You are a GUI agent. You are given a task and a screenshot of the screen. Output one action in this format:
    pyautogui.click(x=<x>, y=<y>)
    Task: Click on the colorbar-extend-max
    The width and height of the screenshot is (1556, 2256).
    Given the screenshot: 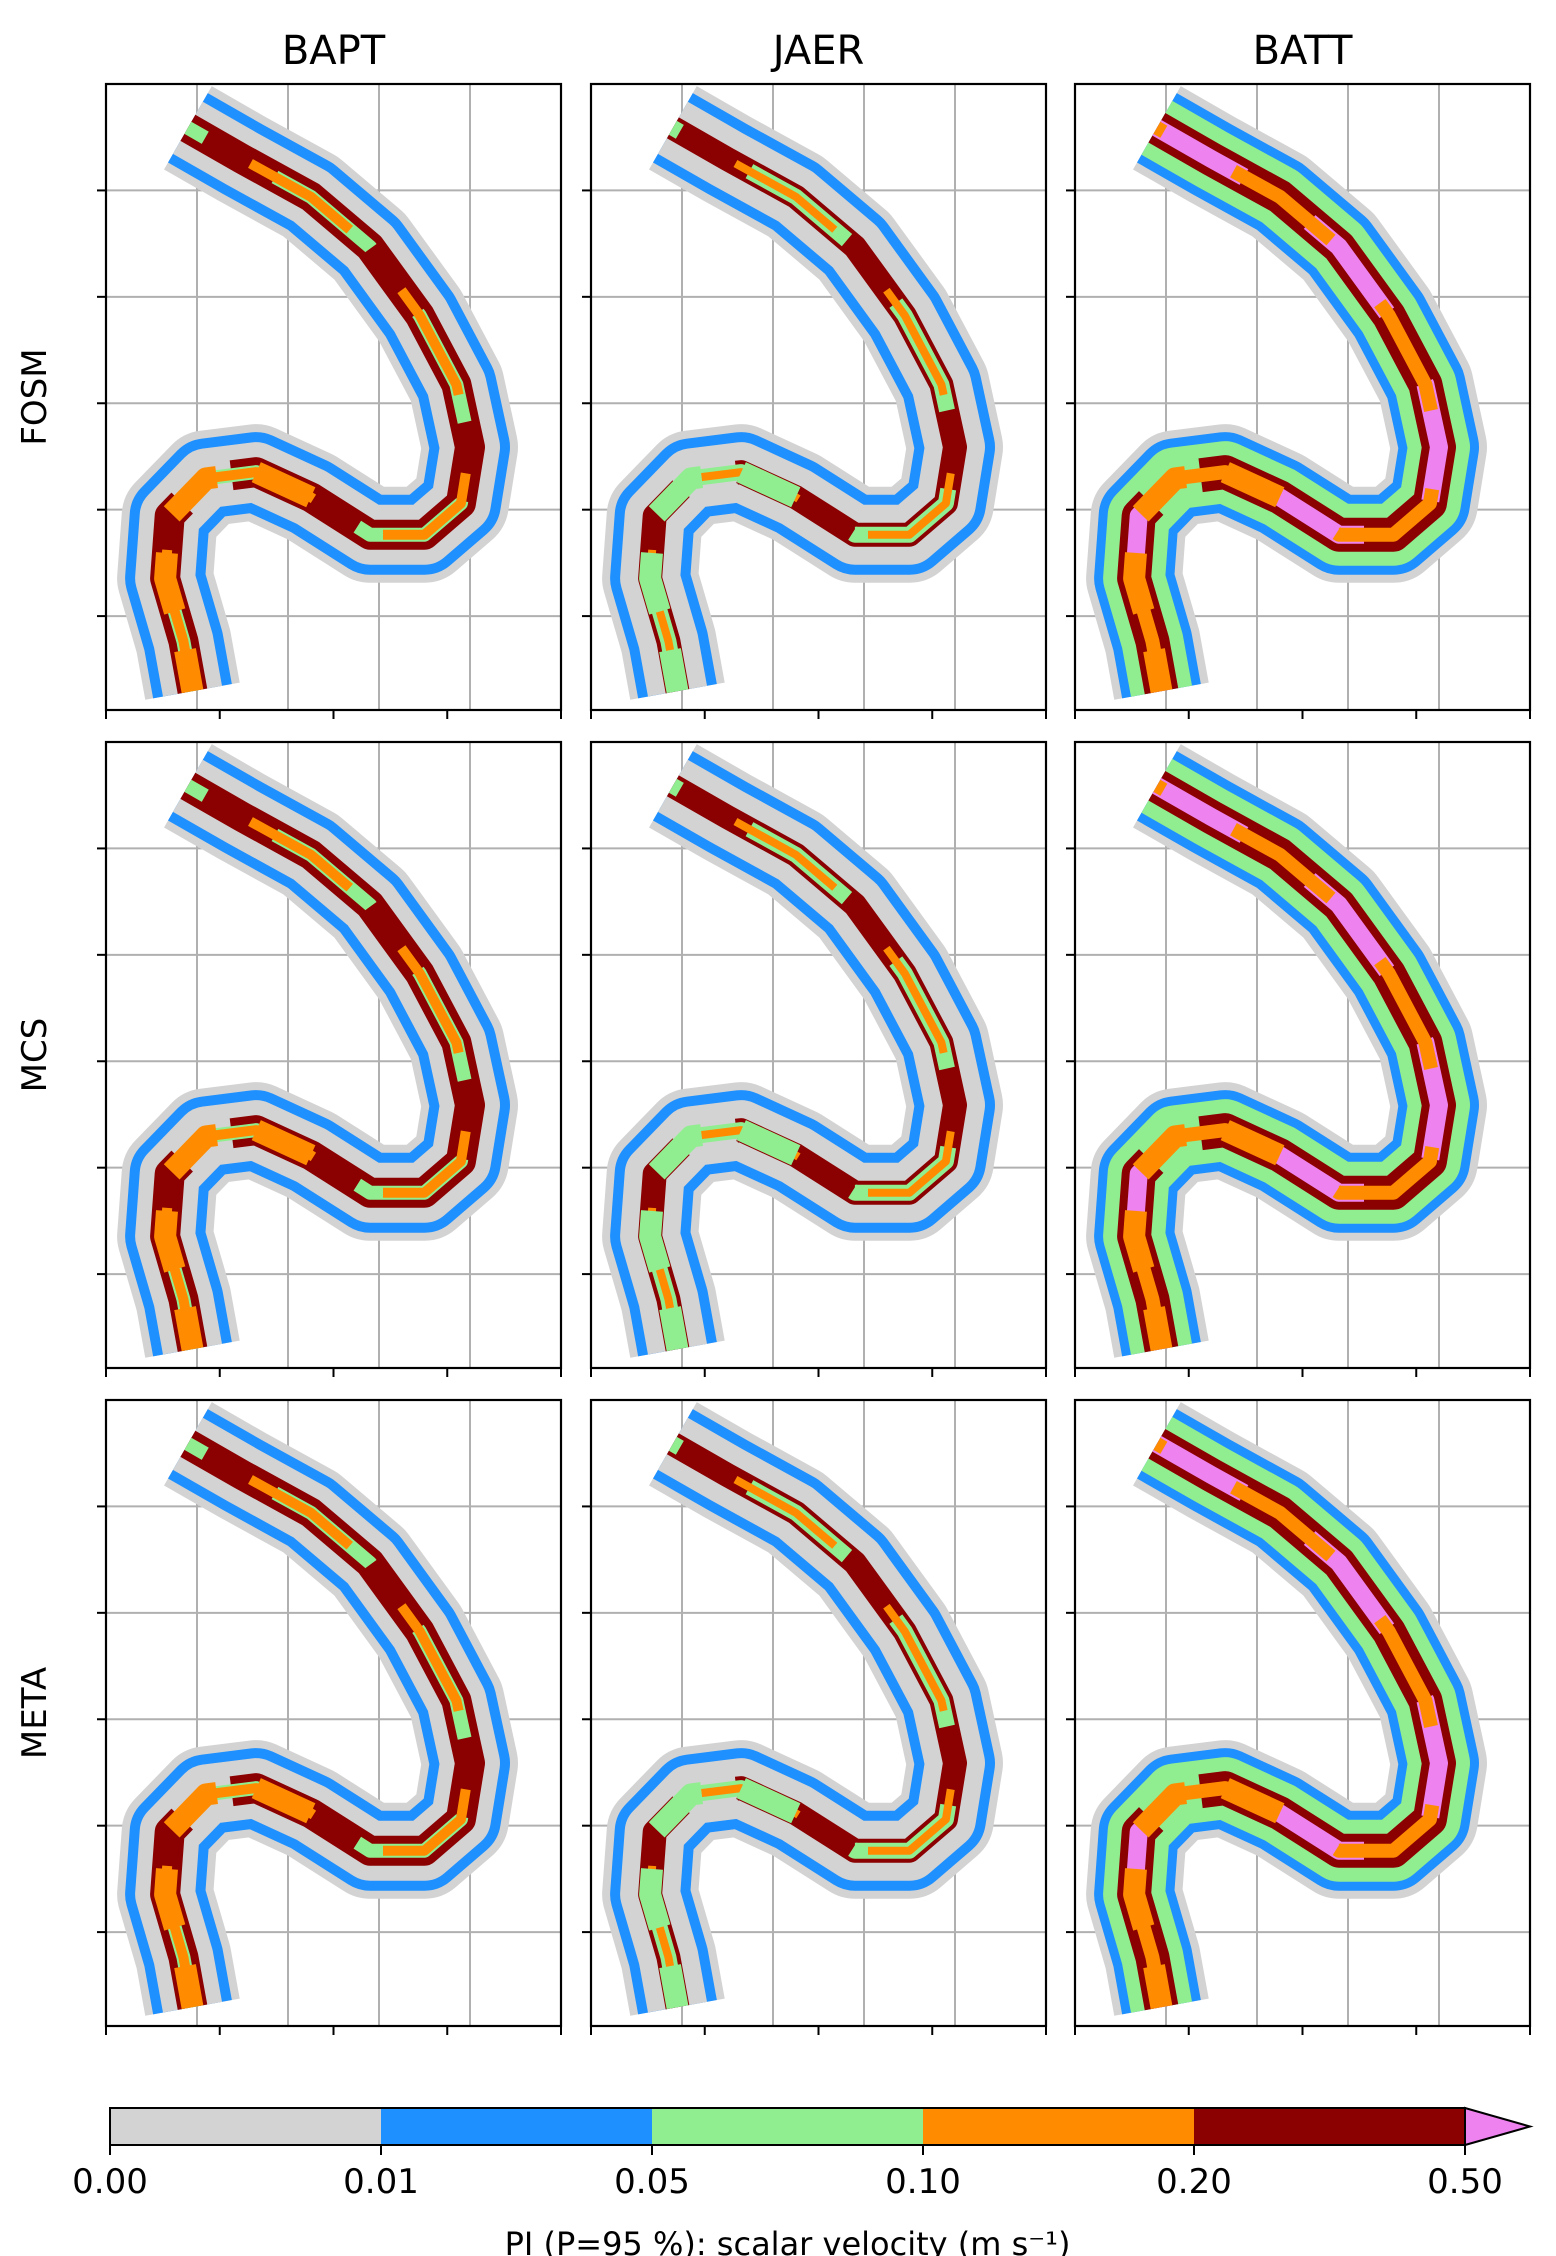 What is the action you would take?
    pyautogui.click(x=1499, y=2126)
    